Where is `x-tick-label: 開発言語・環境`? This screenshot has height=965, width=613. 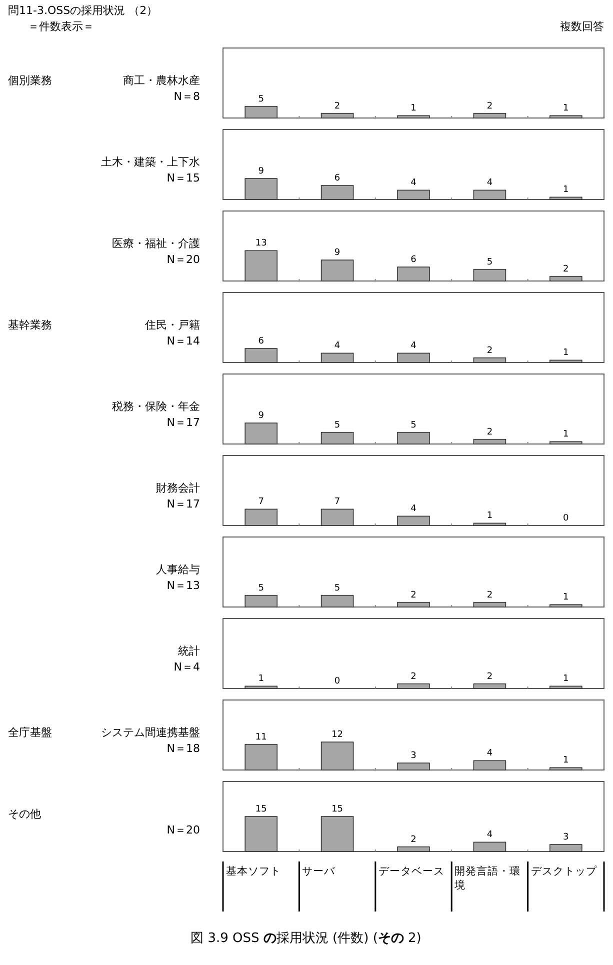 x-tick-label: 開発言語・環境 is located at coordinates (487, 878).